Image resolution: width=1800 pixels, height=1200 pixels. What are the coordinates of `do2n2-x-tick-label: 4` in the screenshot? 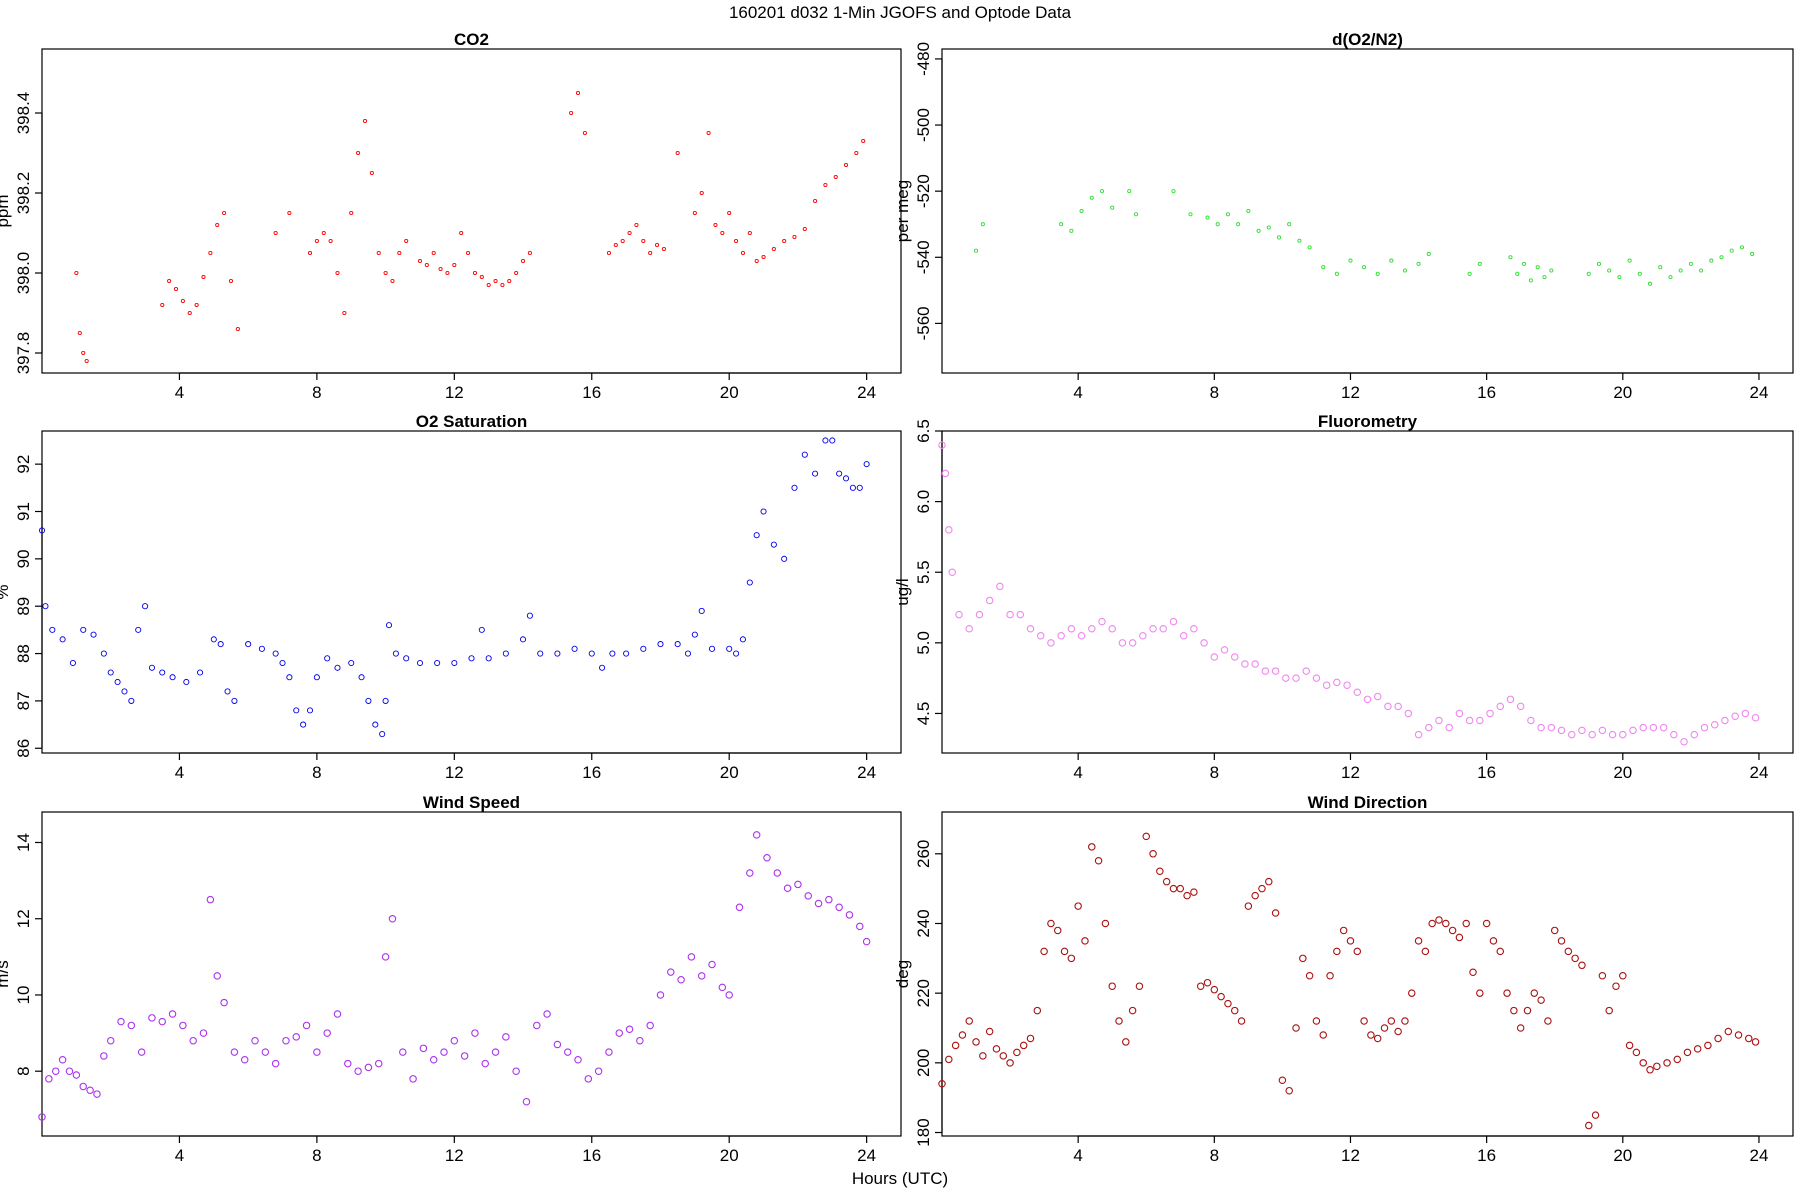 It's located at (1077, 392).